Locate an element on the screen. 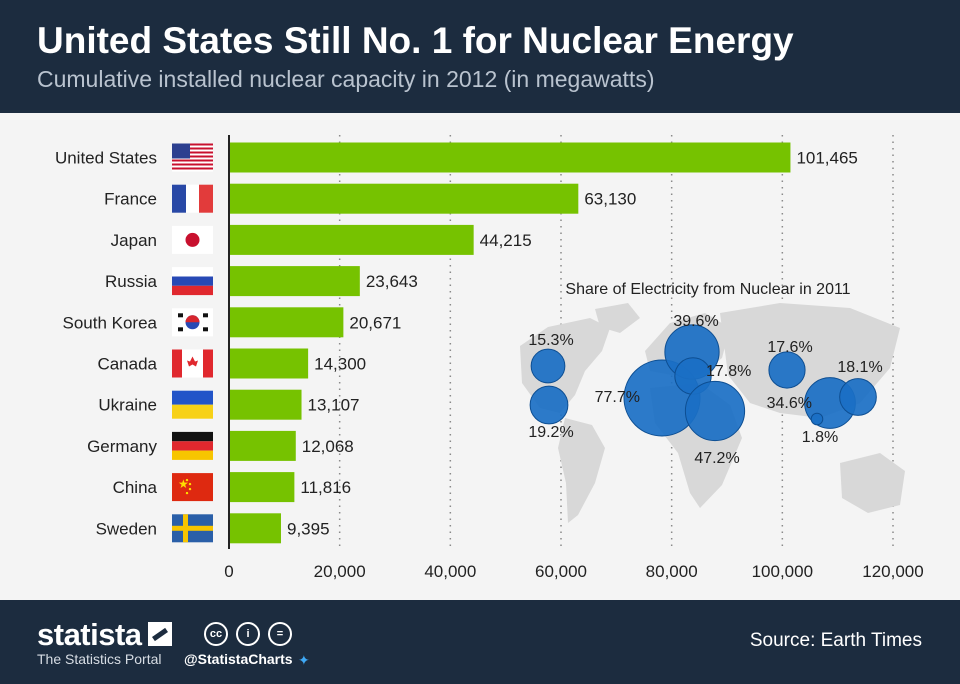 This screenshot has width=960, height=684. x-tick-label: 100,000 is located at coordinates (782, 571).